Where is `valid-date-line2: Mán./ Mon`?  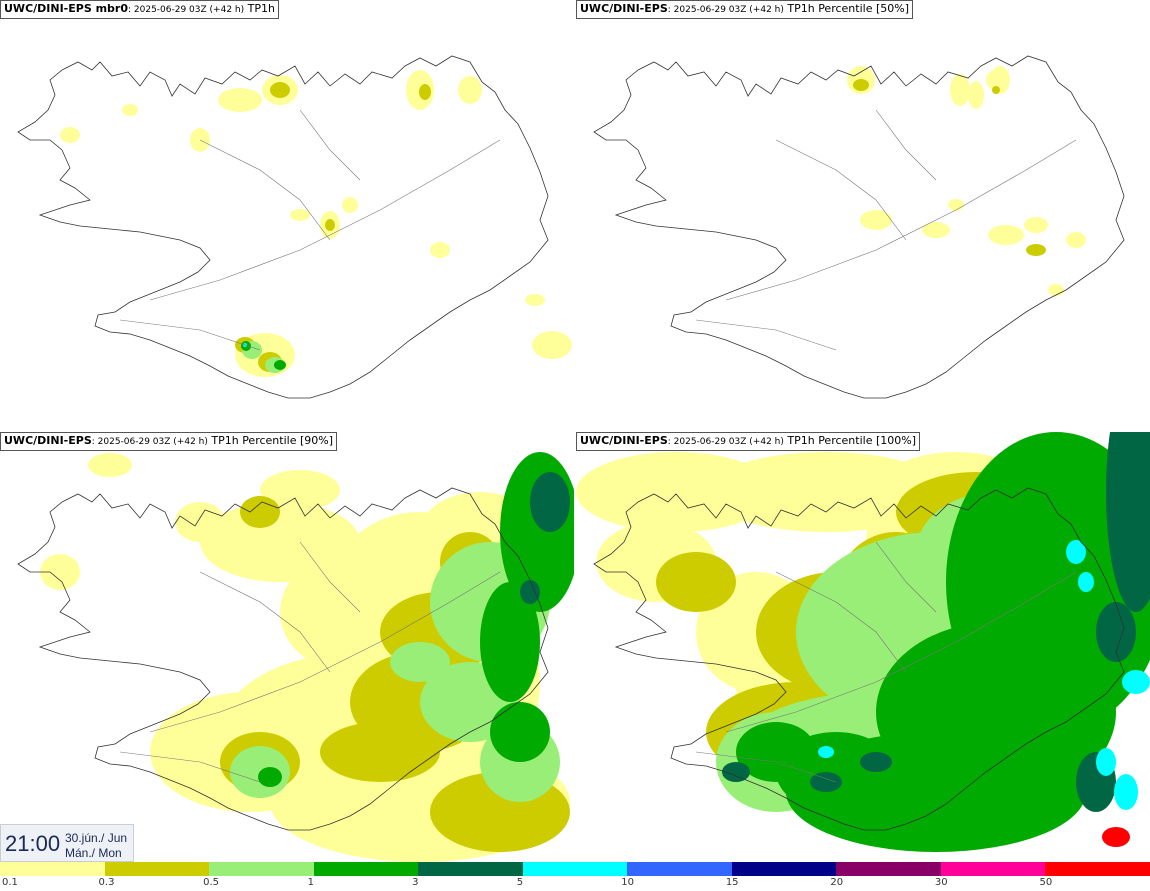
valid-date-line2: Mán./ Mon is located at coordinates (93, 853).